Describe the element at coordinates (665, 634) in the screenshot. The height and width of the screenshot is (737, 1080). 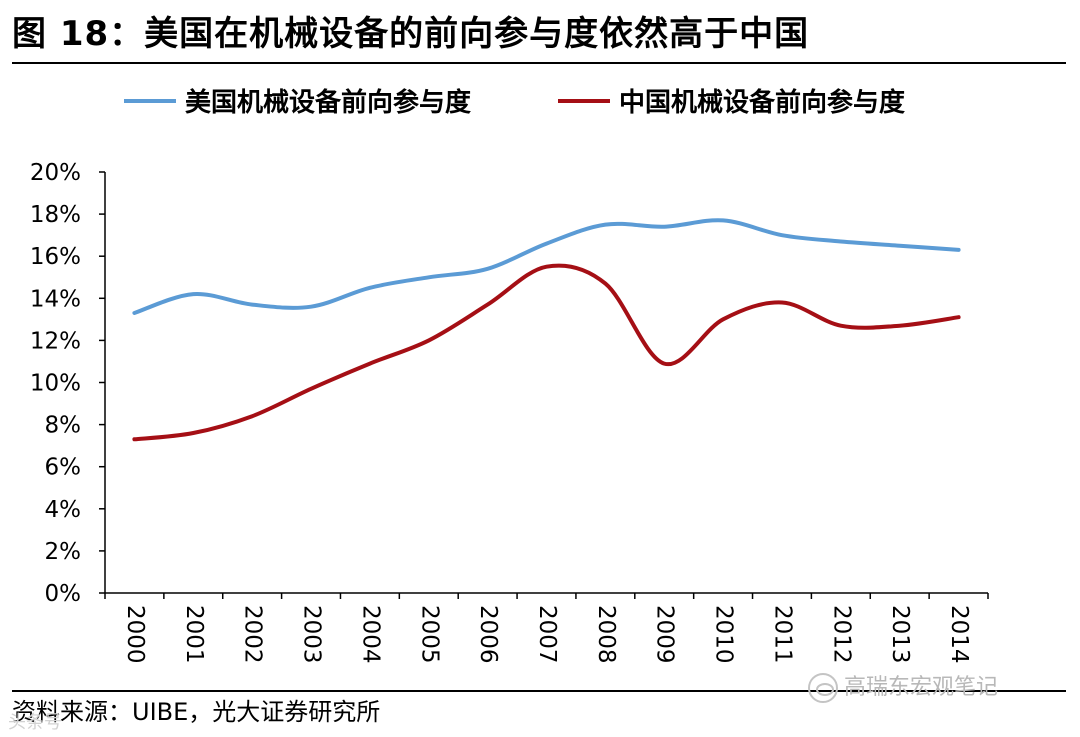
I see `x-tick-label: 2009` at that location.